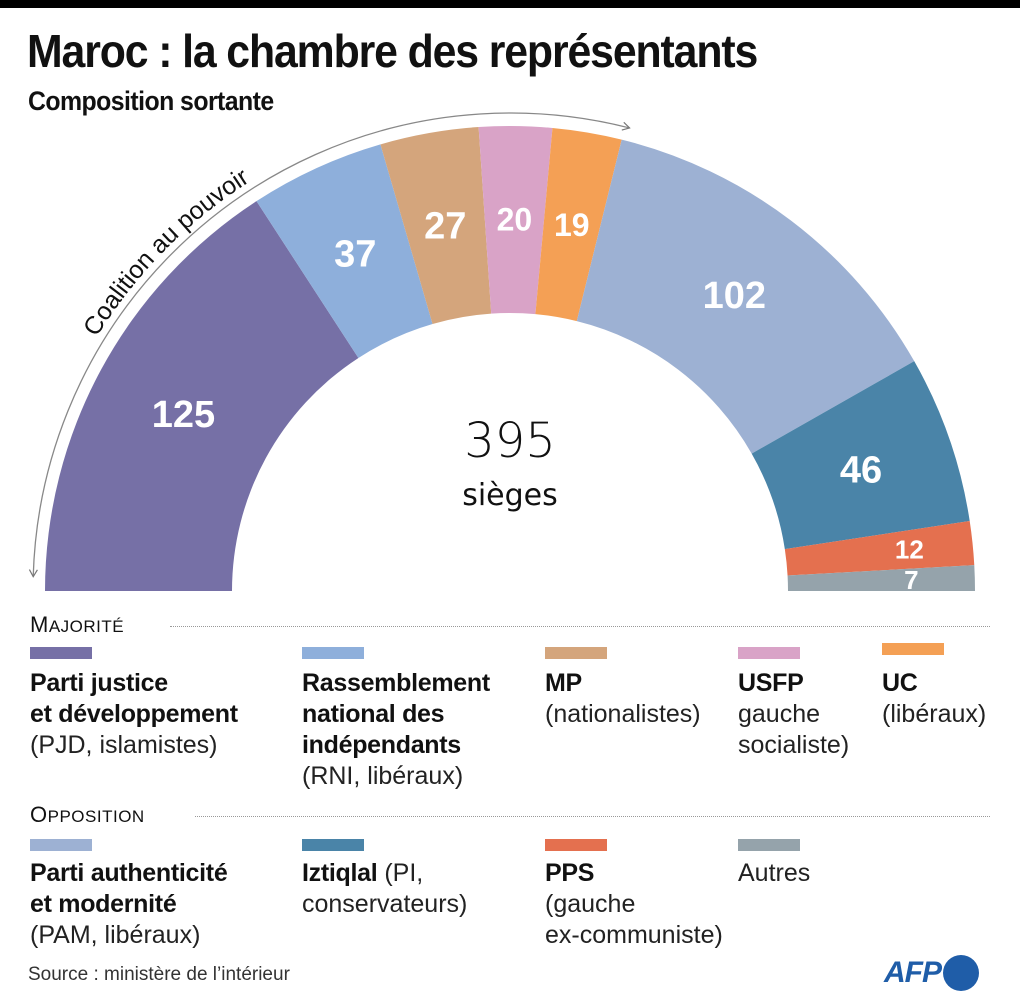  What do you see at coordinates (99, 683) in the screenshot?
I see `legend-party-name: Parti justice` at bounding box center [99, 683].